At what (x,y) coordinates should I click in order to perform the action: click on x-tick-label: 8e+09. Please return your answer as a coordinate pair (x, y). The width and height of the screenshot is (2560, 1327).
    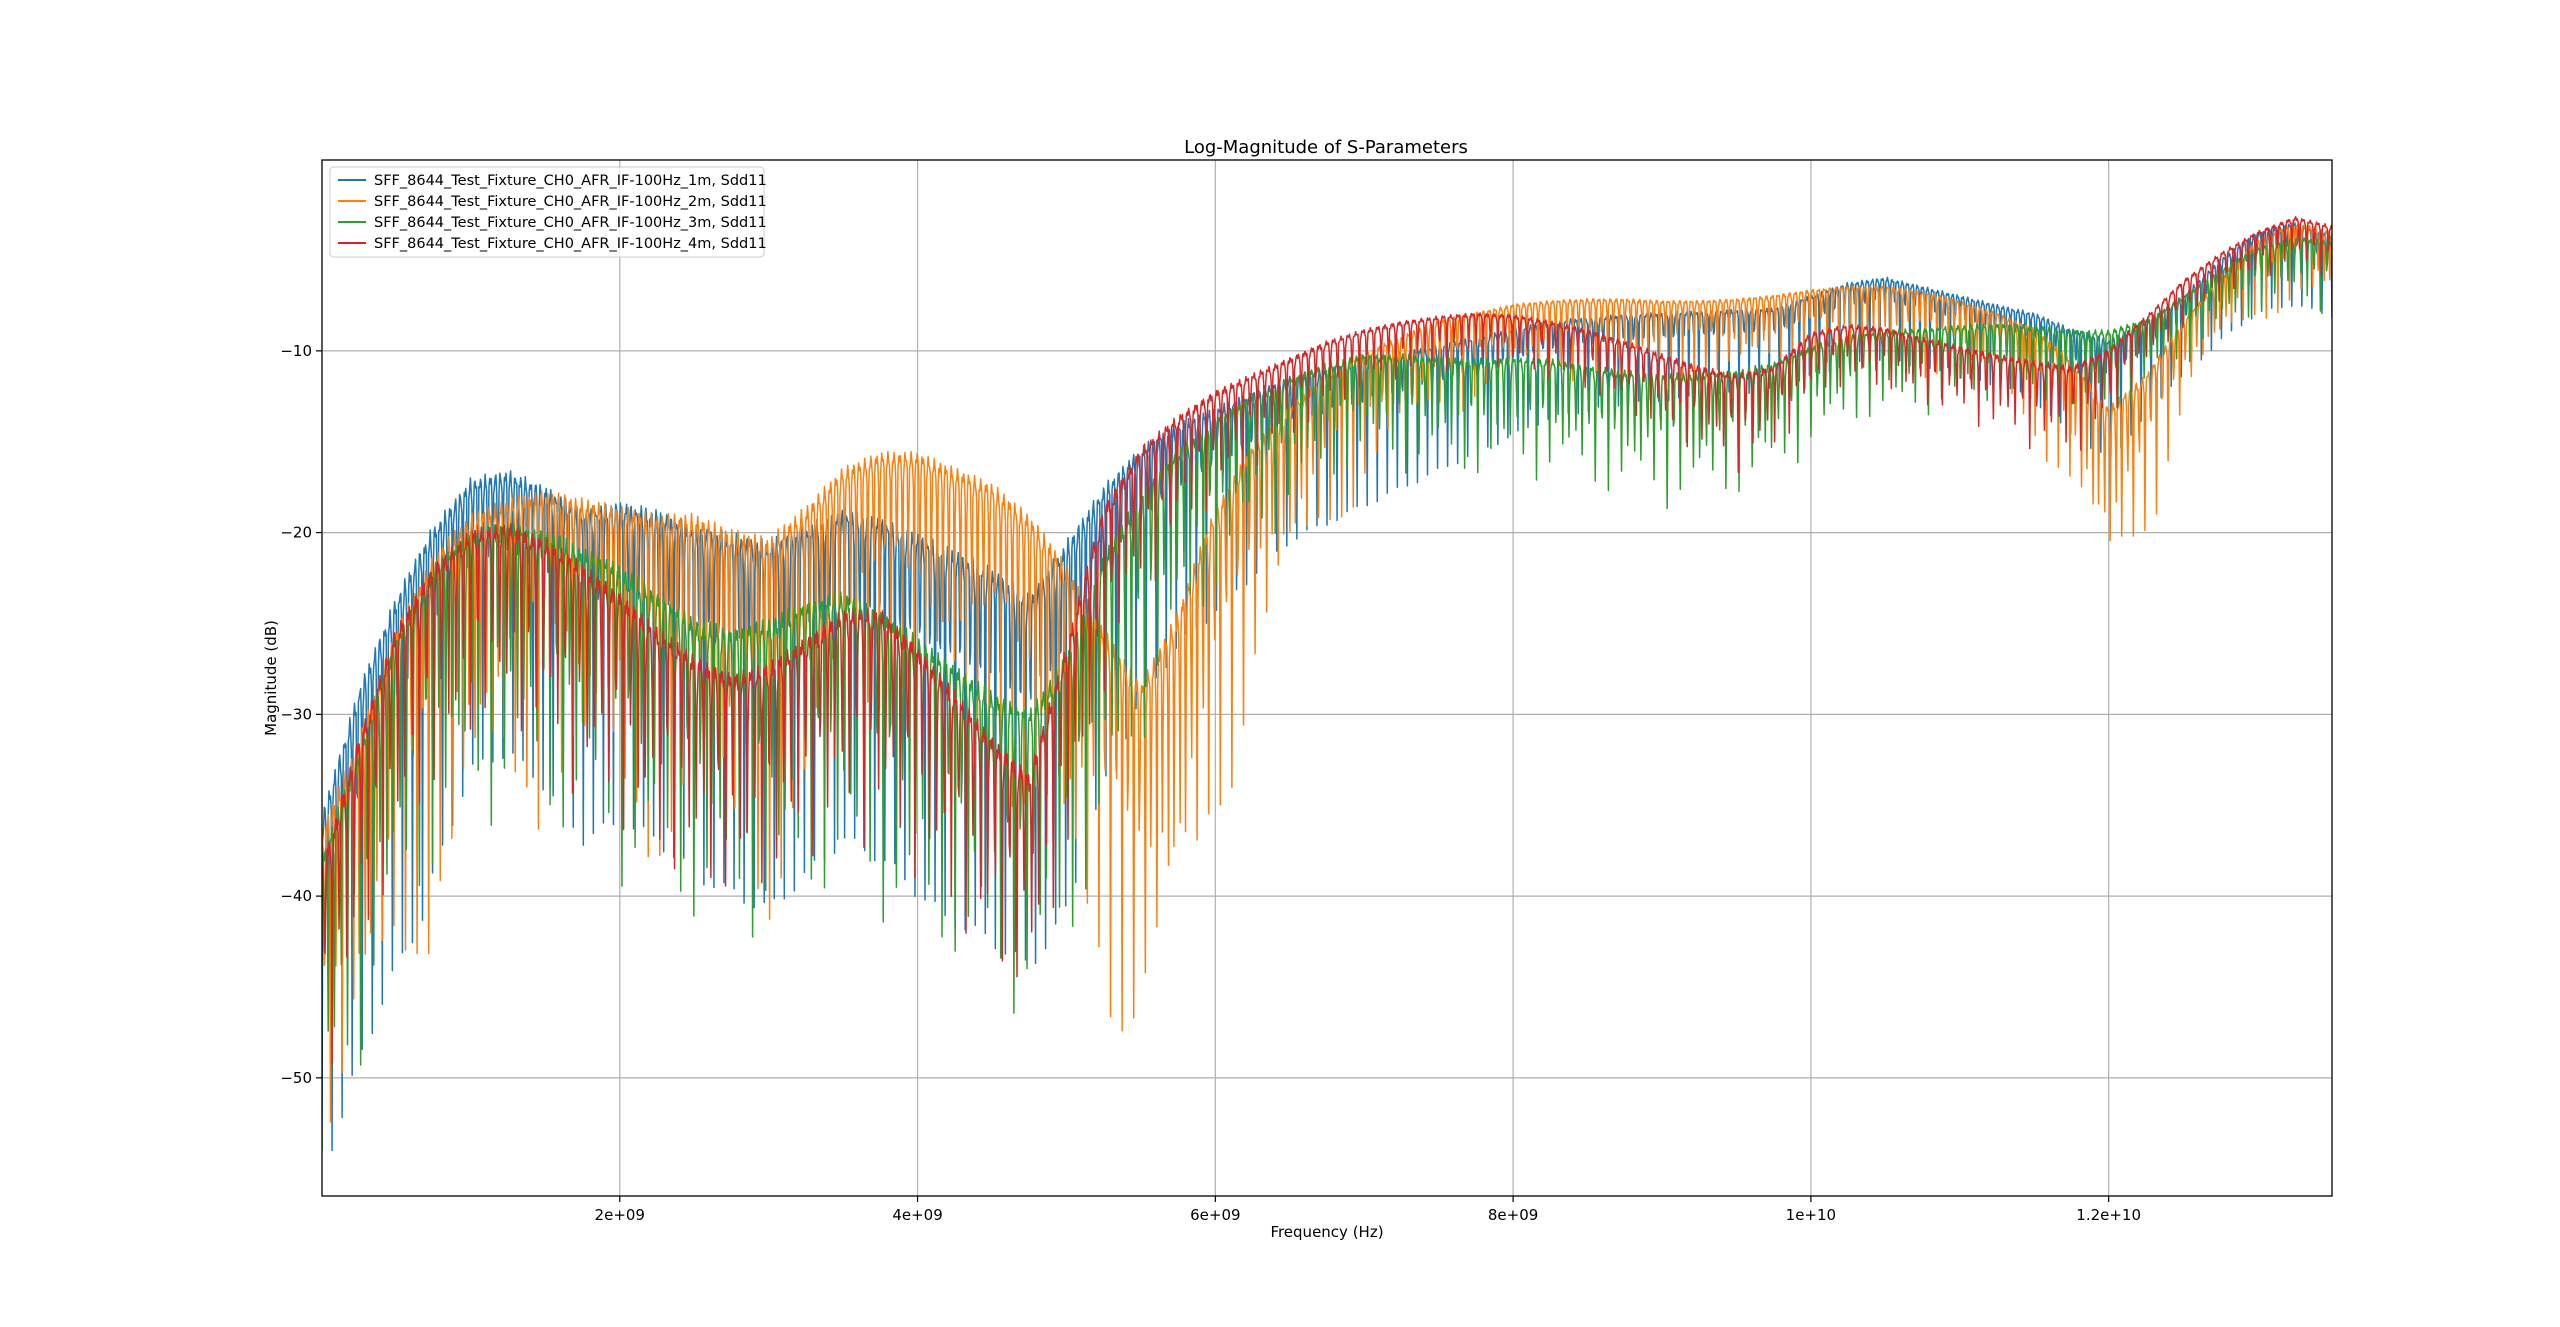
    Looking at the image, I should click on (1513, 1215).